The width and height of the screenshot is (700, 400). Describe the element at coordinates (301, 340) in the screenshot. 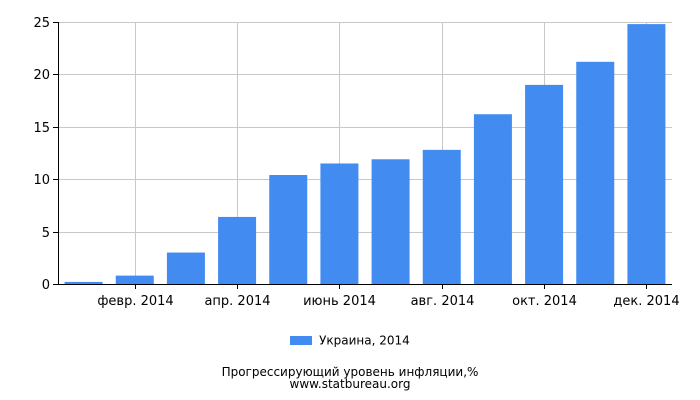

I see `legend-swatch` at that location.